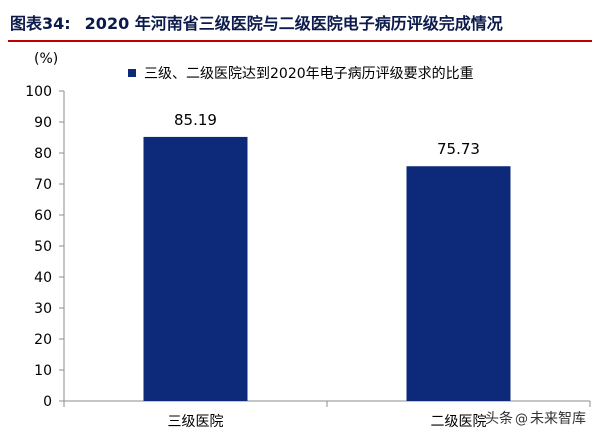 The image size is (600, 440). Describe the element at coordinates (132, 73) in the screenshot. I see `legend-swatch` at that location.